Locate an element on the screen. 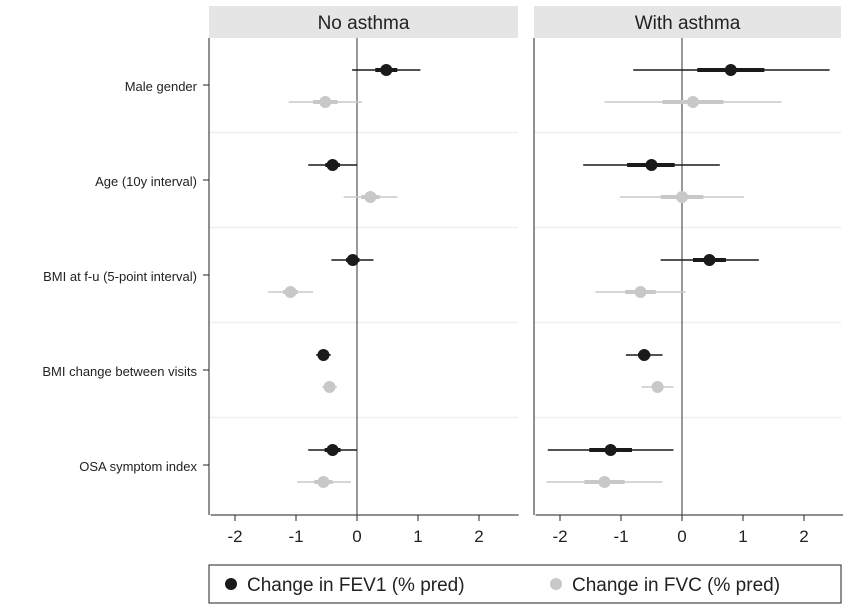 This screenshot has width=843, height=607. legend-label-fvc: Change in FVC (% pred) is located at coordinates (676, 585).